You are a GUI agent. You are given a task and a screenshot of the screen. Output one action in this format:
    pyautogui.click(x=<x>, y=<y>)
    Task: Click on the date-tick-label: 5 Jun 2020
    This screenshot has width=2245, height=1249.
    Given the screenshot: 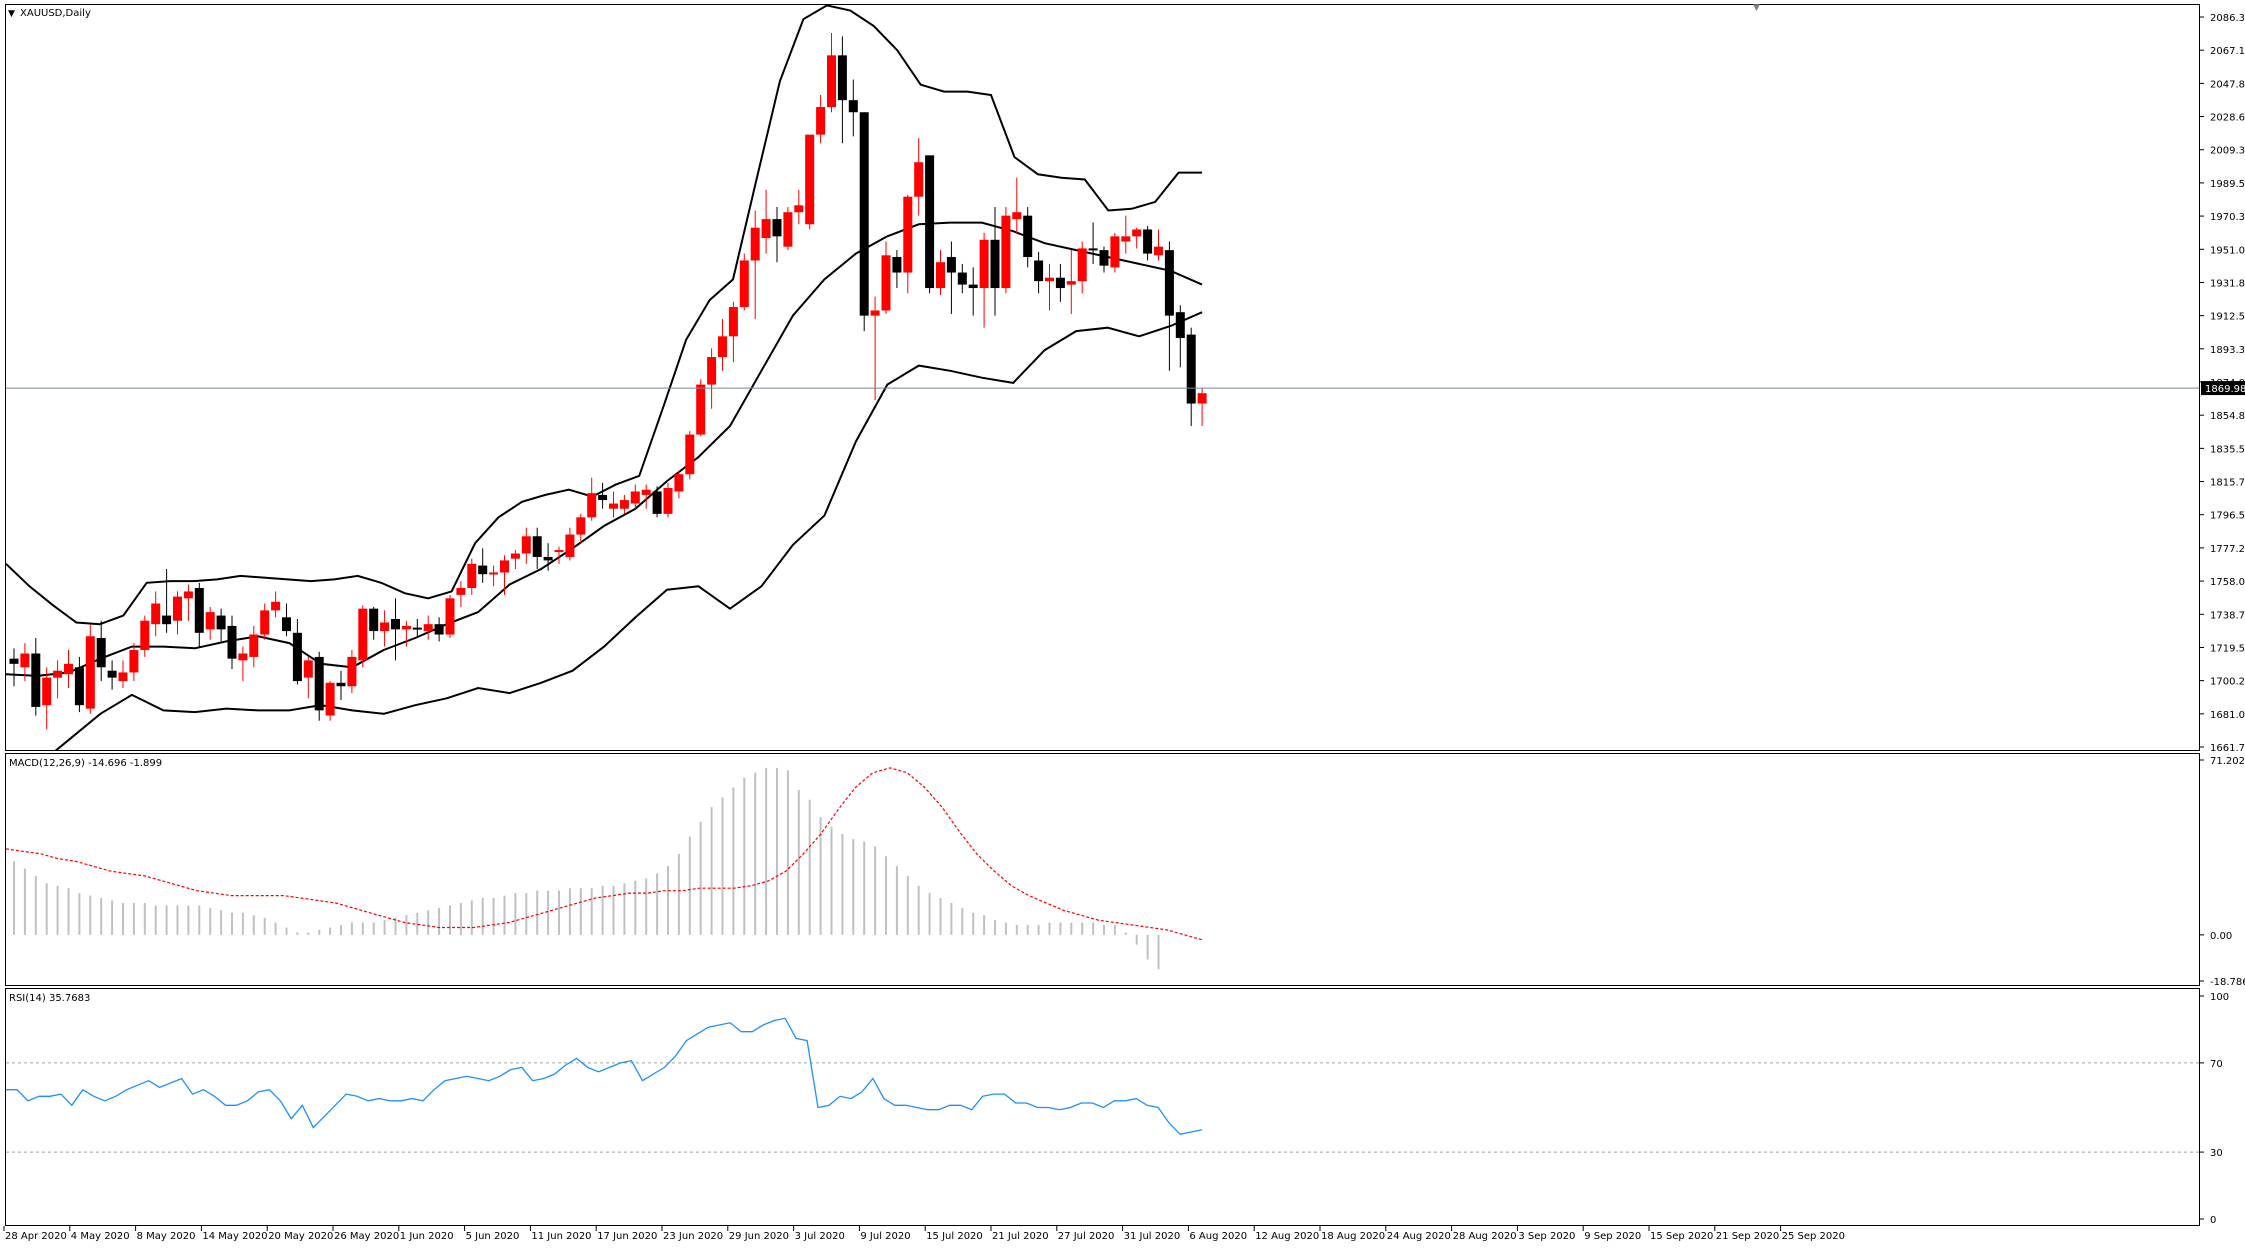 What is the action you would take?
    pyautogui.click(x=493, y=1236)
    